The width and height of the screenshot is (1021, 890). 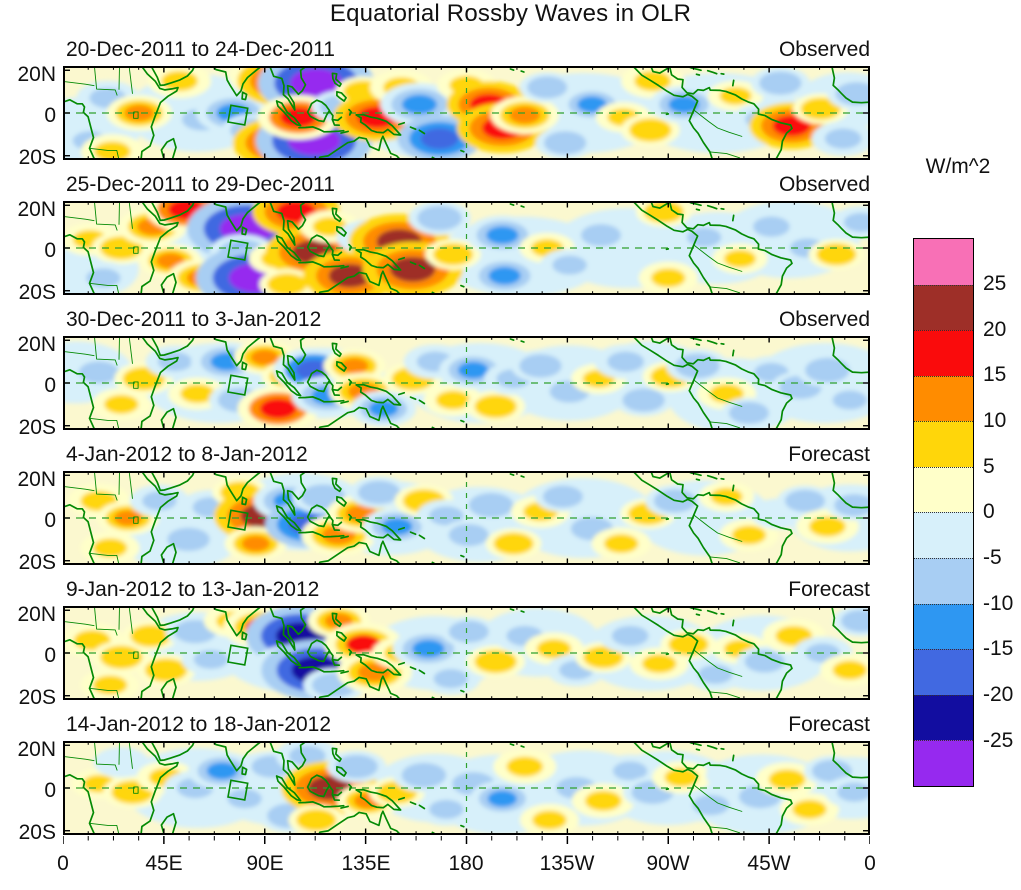 I want to click on colorbar-tick: 5, so click(x=989, y=466).